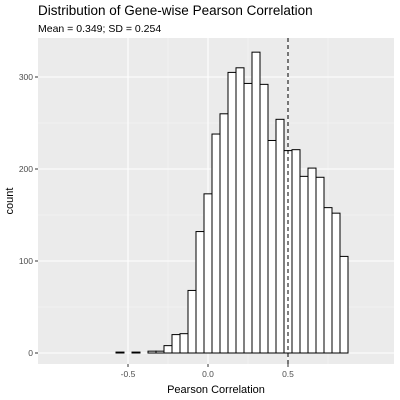  I want to click on x-tick-label: 0.0, so click(208, 374).